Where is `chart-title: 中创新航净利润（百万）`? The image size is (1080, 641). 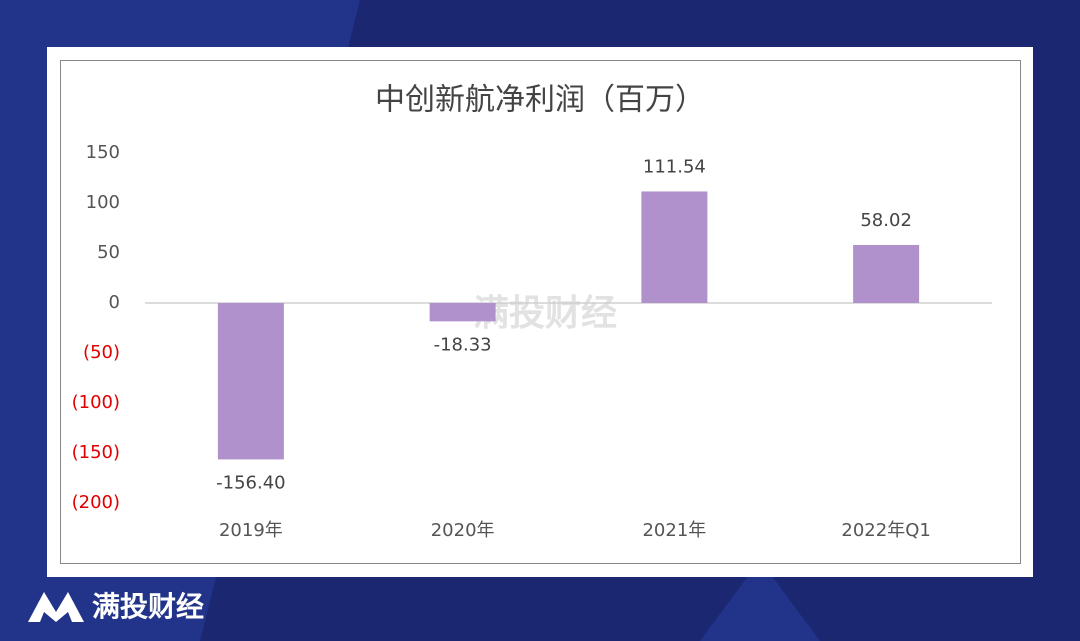 chart-title: 中创新航净利润（百万） is located at coordinates (540, 100).